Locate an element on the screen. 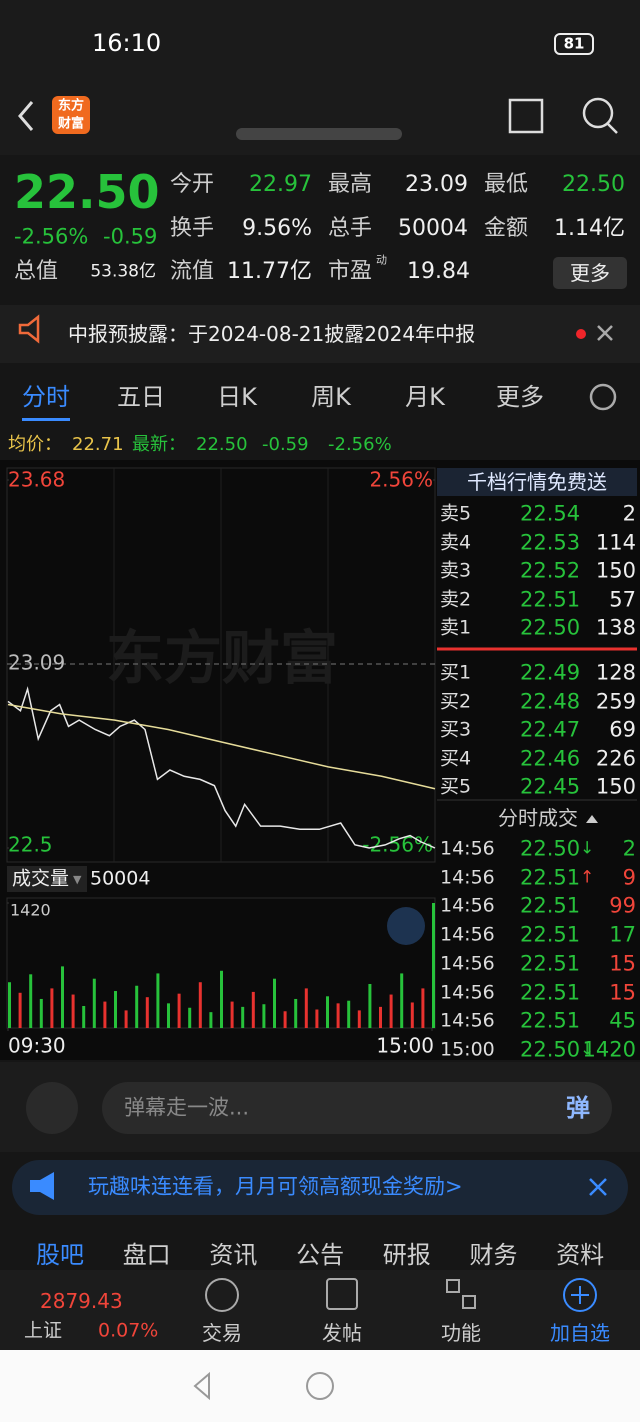 The height and width of the screenshot is (1422, 640). y-tick-label: 1420 is located at coordinates (30, 910).